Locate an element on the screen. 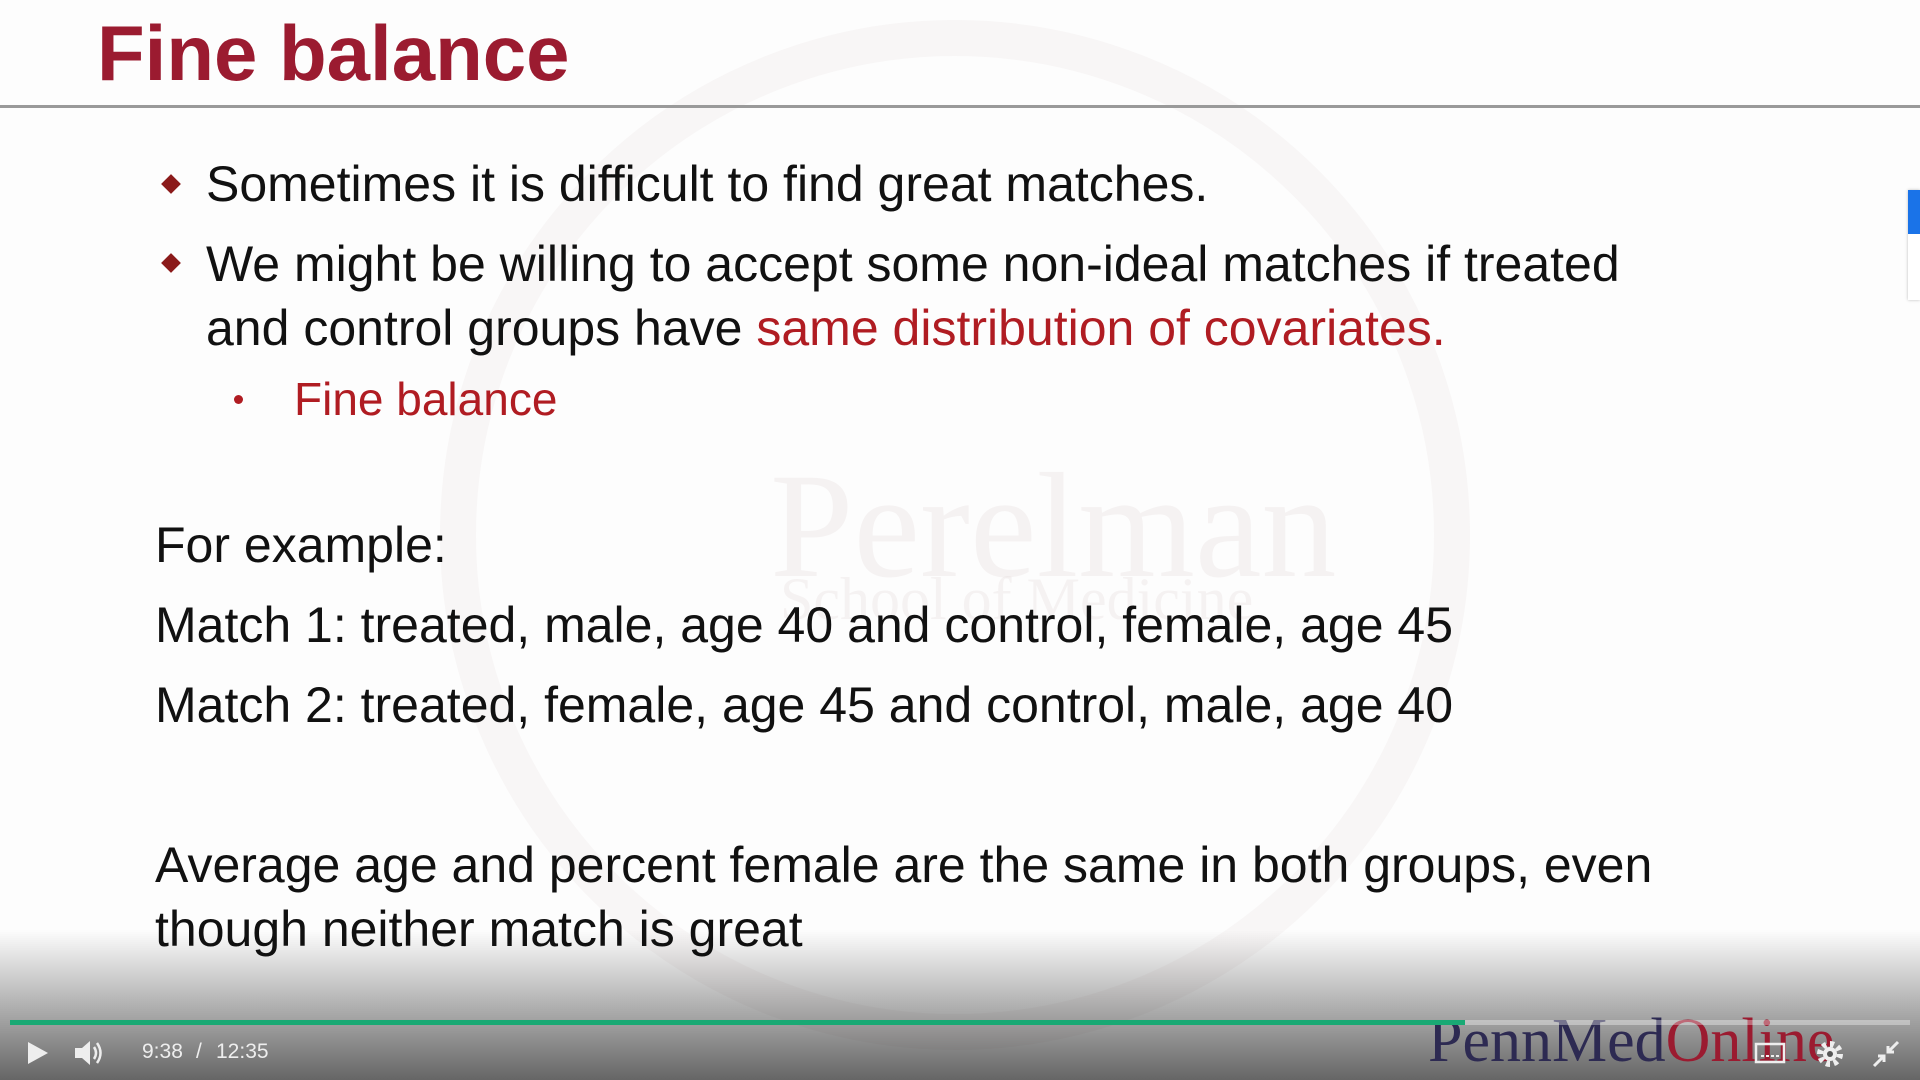  side-tab-indicator is located at coordinates (1914, 212).